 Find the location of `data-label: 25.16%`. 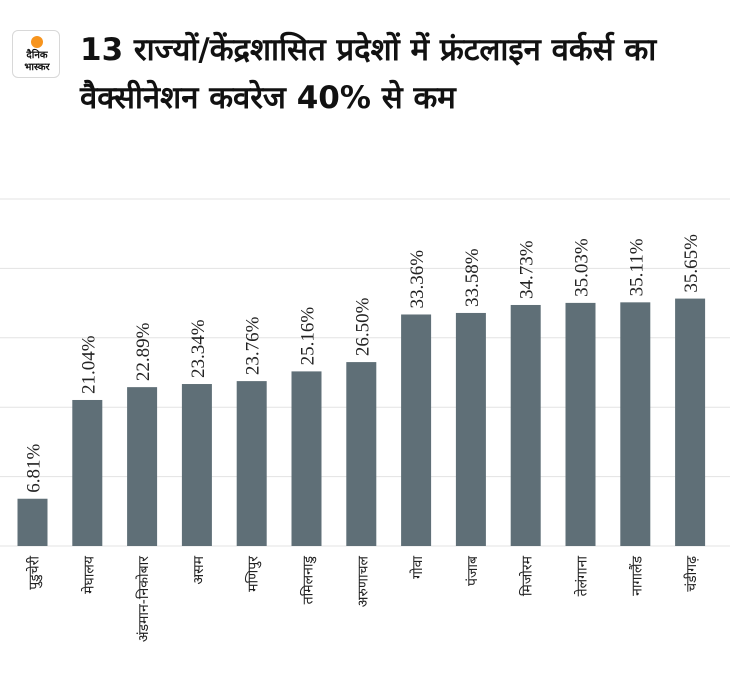

data-label: 25.16% is located at coordinates (308, 336).